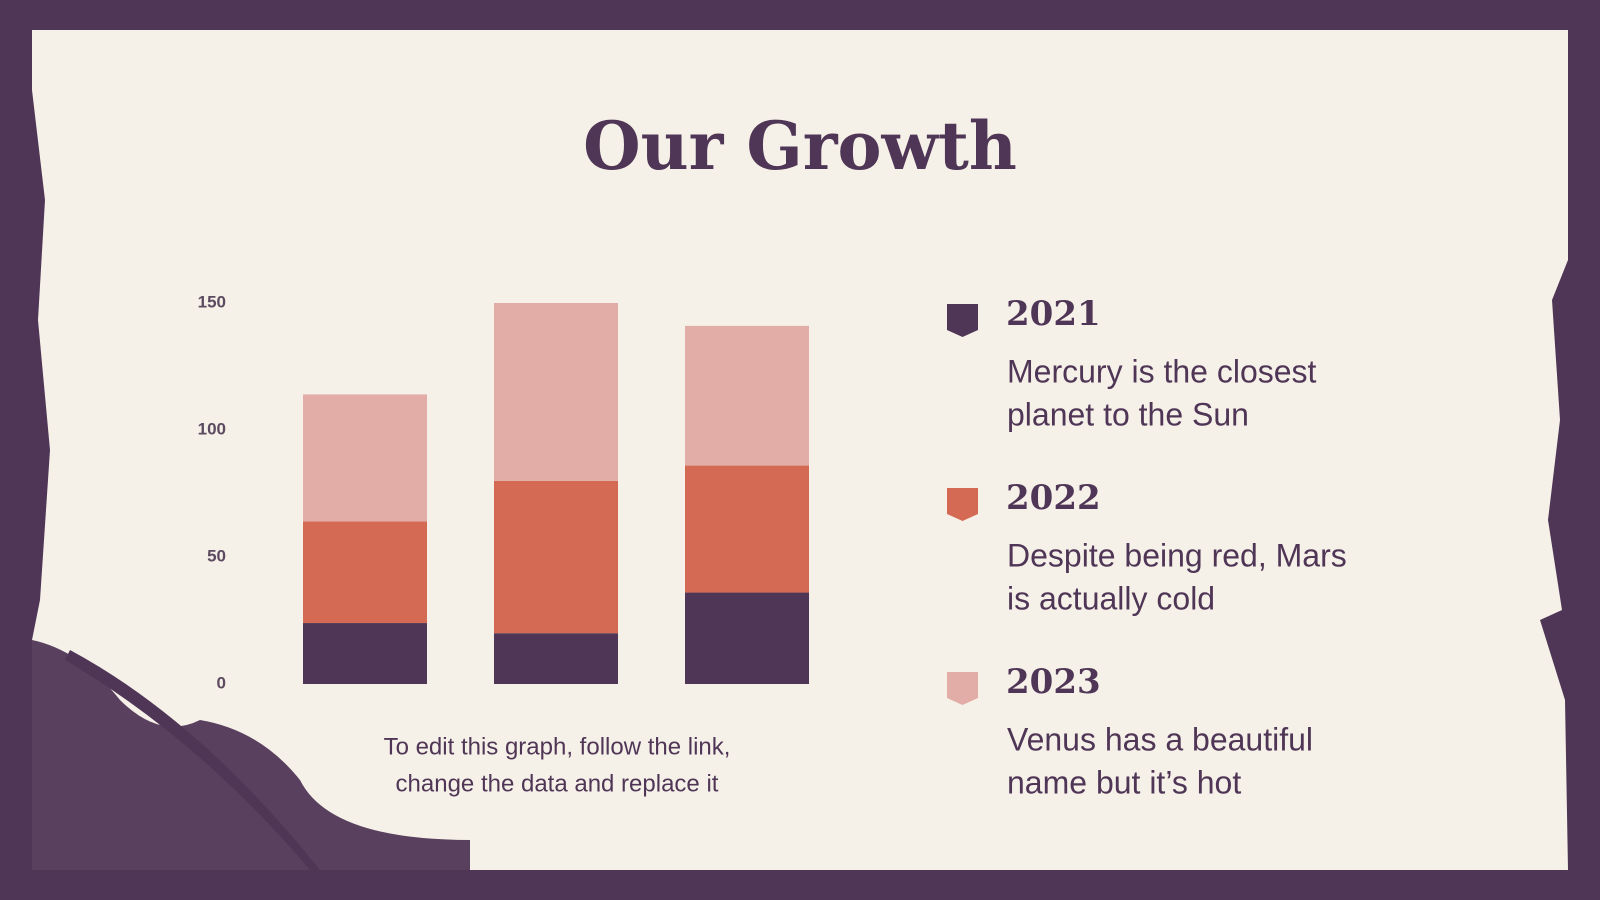  What do you see at coordinates (1053, 314) in the screenshot?
I see `legend-name: 2021` at bounding box center [1053, 314].